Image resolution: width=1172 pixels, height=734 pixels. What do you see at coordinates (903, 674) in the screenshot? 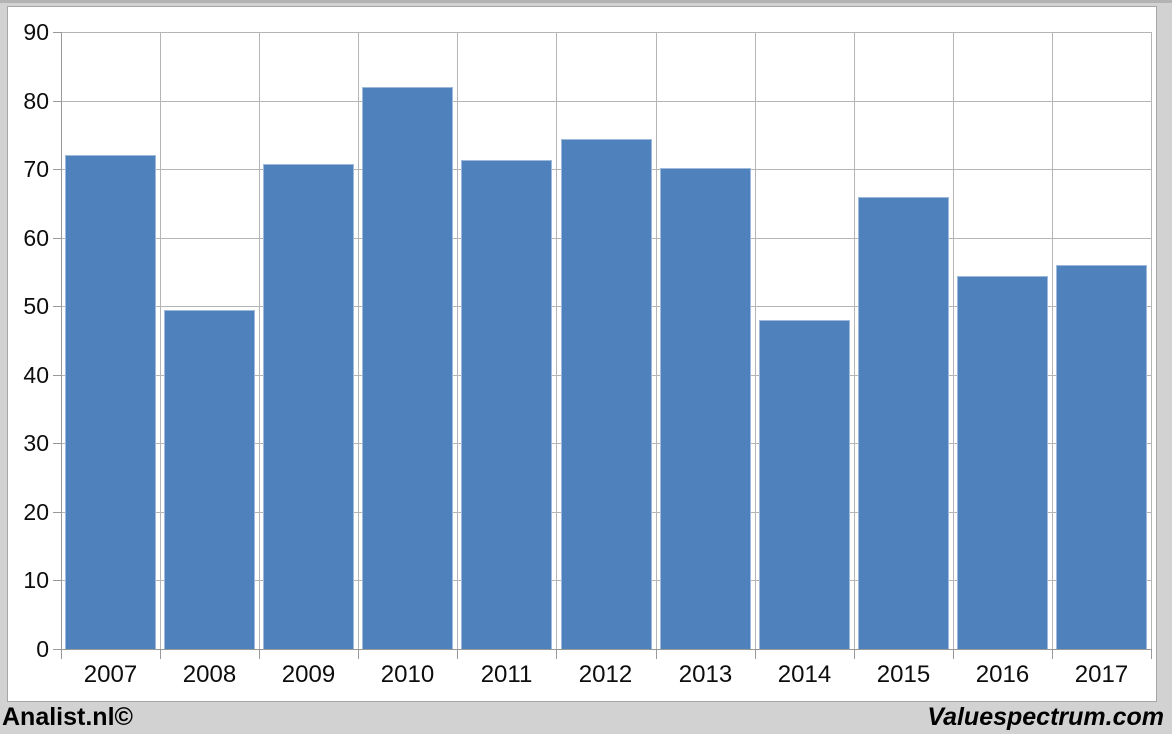
I see `x-tick-label-2015: 2015` at bounding box center [903, 674].